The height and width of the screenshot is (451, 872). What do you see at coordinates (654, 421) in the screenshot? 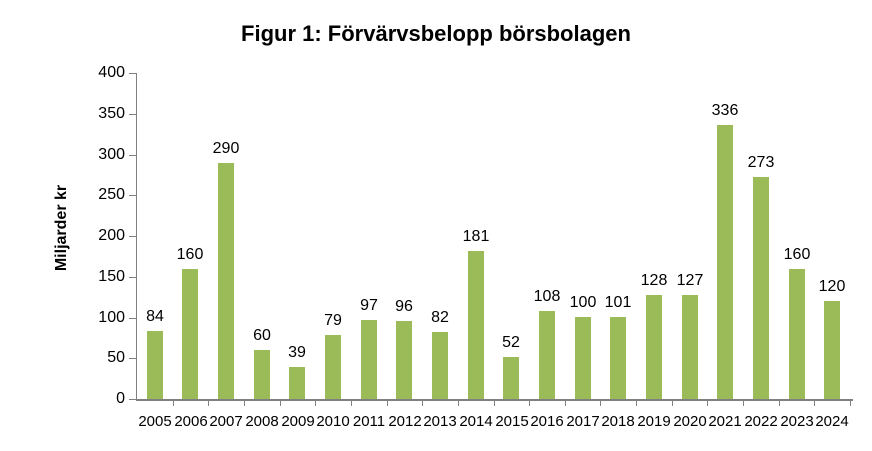
I see `x-tick-label: 2019` at bounding box center [654, 421].